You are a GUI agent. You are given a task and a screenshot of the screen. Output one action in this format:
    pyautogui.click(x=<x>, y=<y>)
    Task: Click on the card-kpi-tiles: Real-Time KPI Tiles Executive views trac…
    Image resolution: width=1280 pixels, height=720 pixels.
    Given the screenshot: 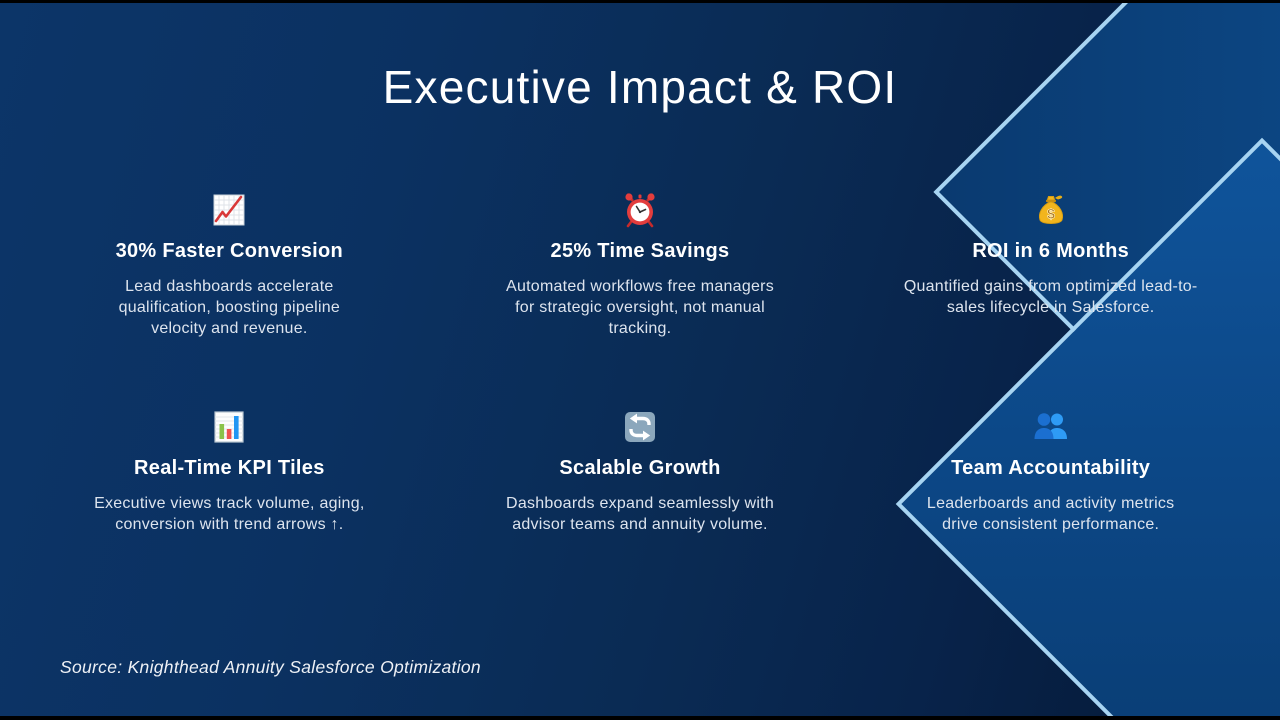 What is the action you would take?
    pyautogui.click(x=229, y=472)
    